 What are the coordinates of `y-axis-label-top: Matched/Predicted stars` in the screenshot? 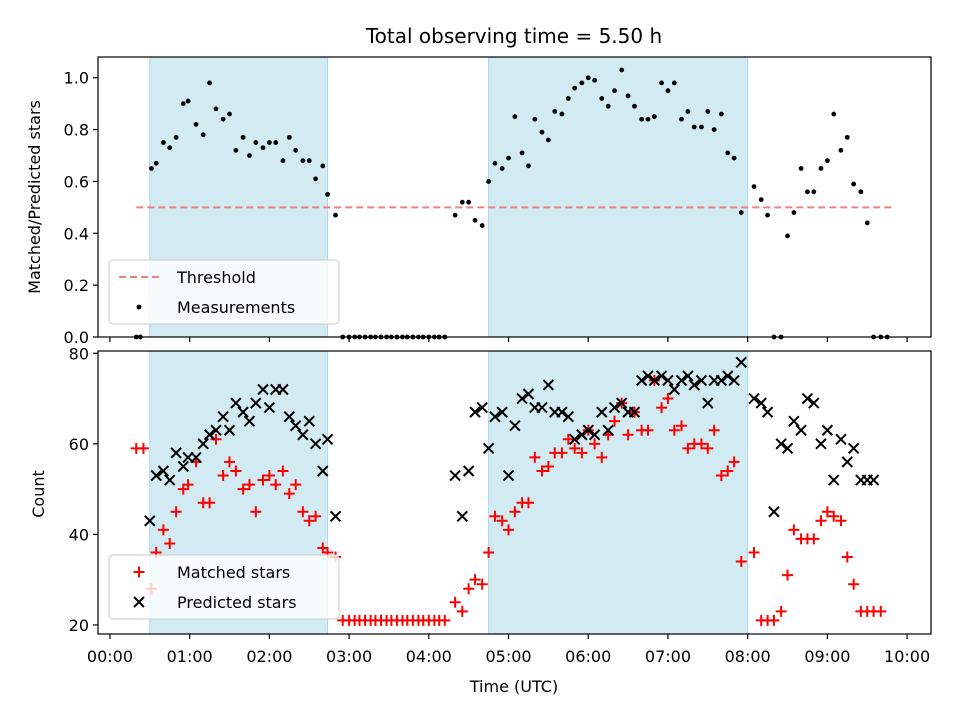 It's located at (34, 197).